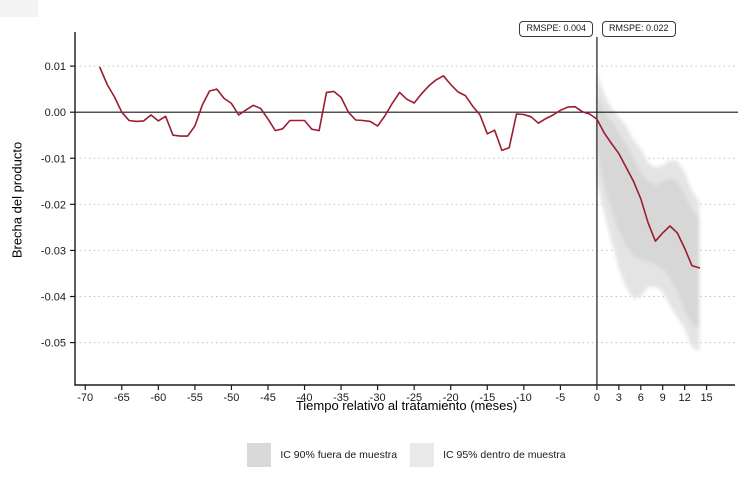 The width and height of the screenshot is (750, 482). Describe the element at coordinates (122, 398) in the screenshot. I see `x-tick-label: -65` at that location.